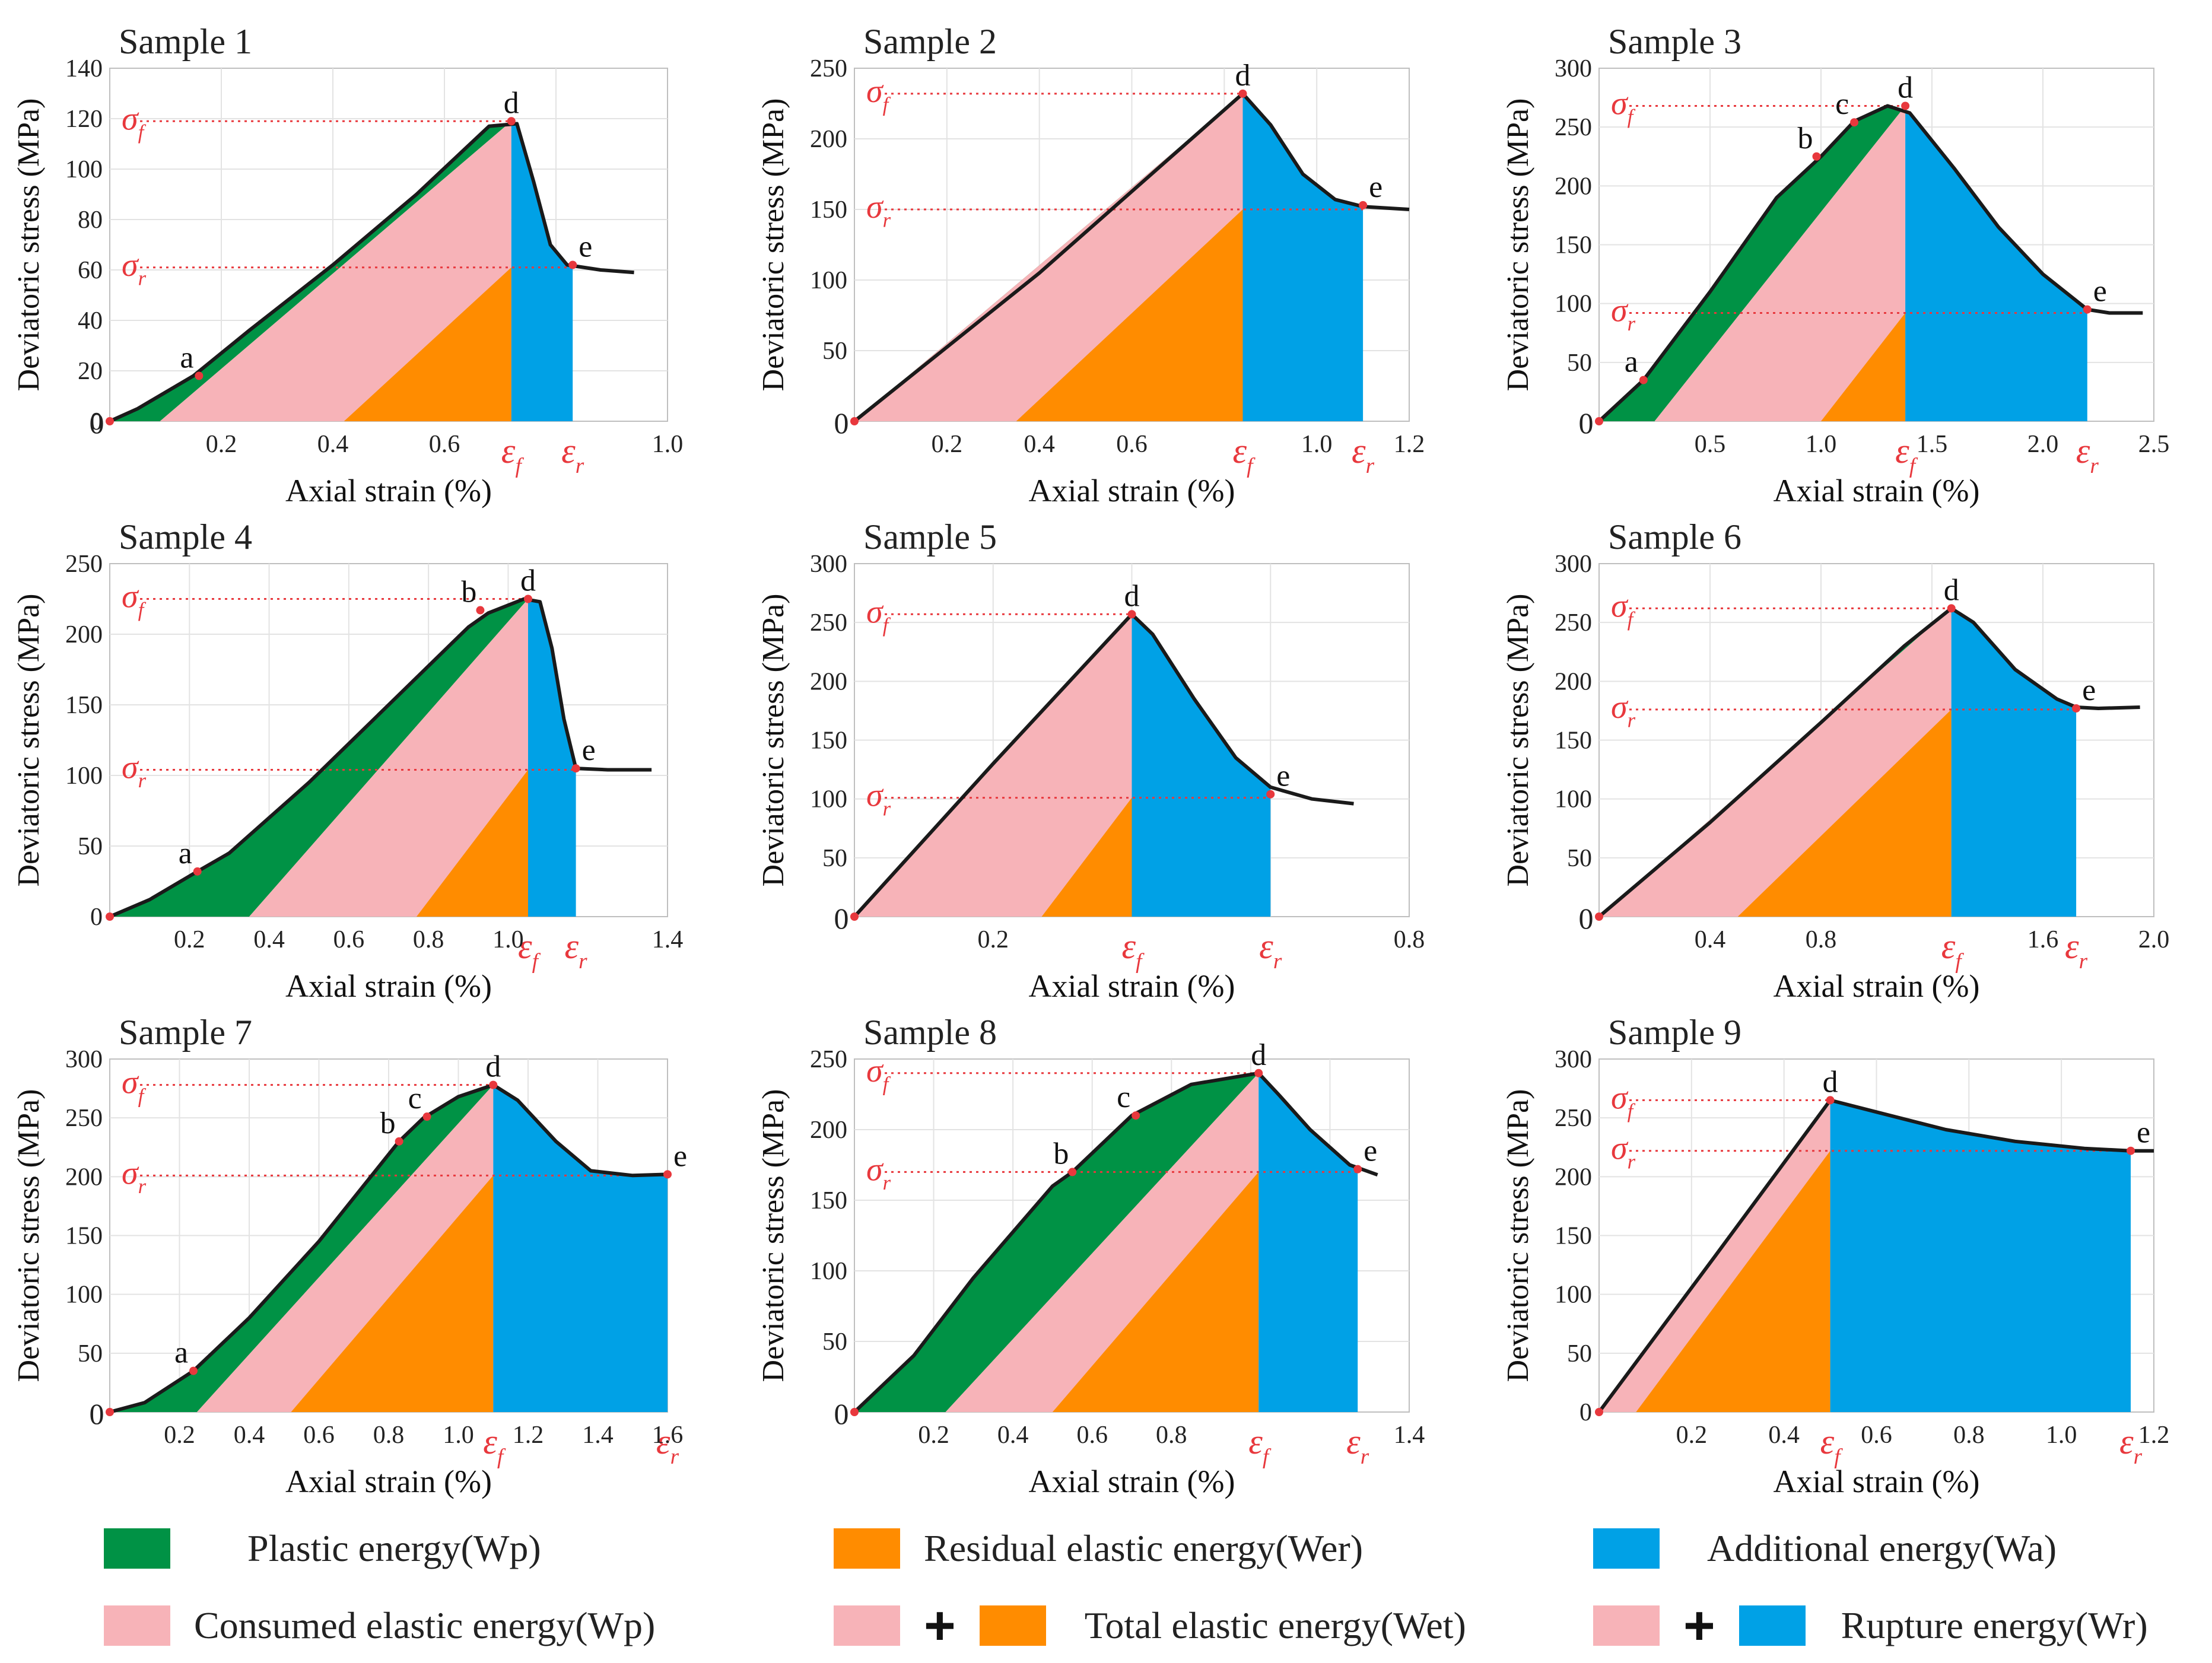 The image size is (2212, 1663). What do you see at coordinates (1136, 1115) in the screenshot?
I see `point-c` at bounding box center [1136, 1115].